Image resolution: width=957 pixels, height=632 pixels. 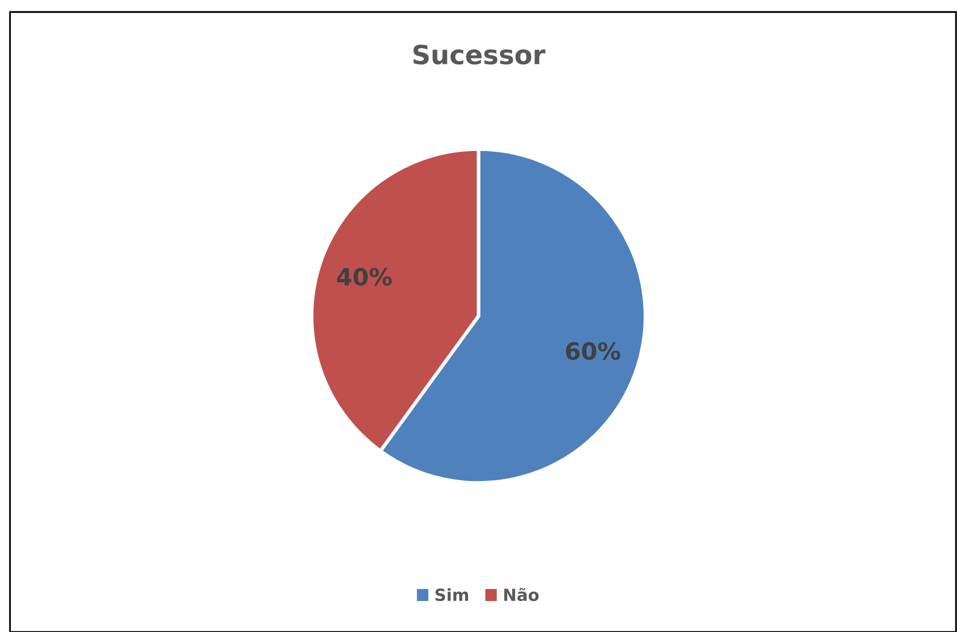 I want to click on data-label: 60%, so click(x=593, y=351).